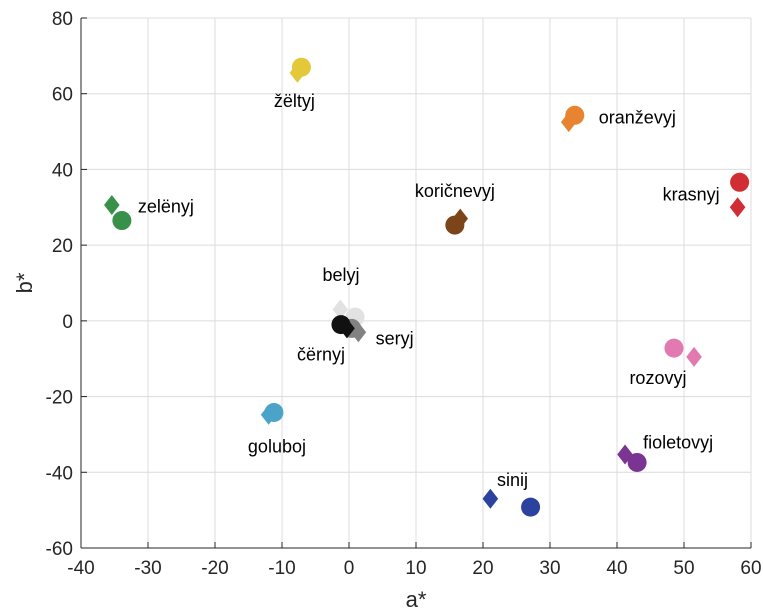 This screenshot has width=763, height=609. What do you see at coordinates (62, 19) in the screenshot?
I see `y-tick-label: 80` at bounding box center [62, 19].